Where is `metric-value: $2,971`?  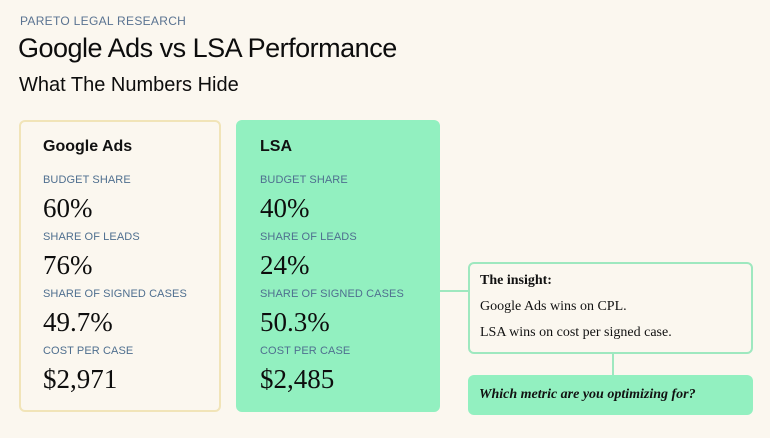 metric-value: $2,971 is located at coordinates (80, 379).